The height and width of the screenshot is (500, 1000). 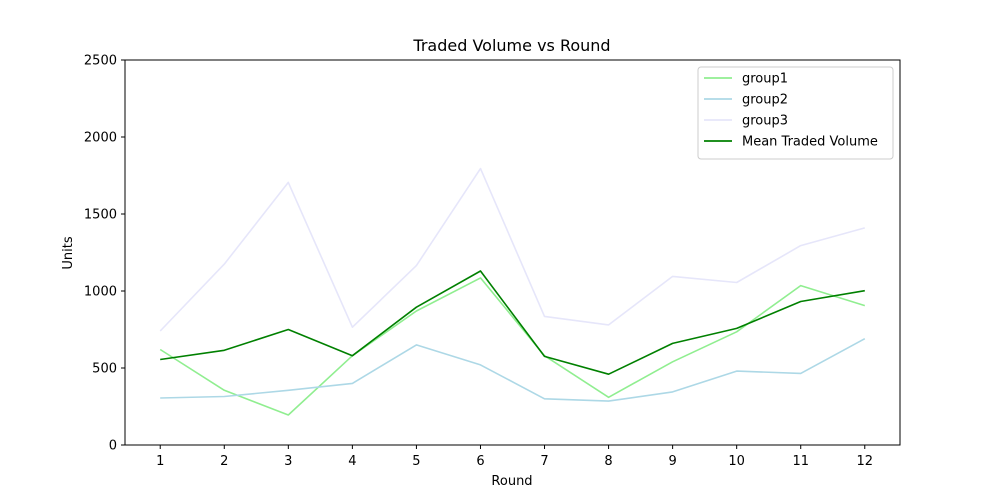 I want to click on y-tick-label: 0, so click(x=113, y=446).